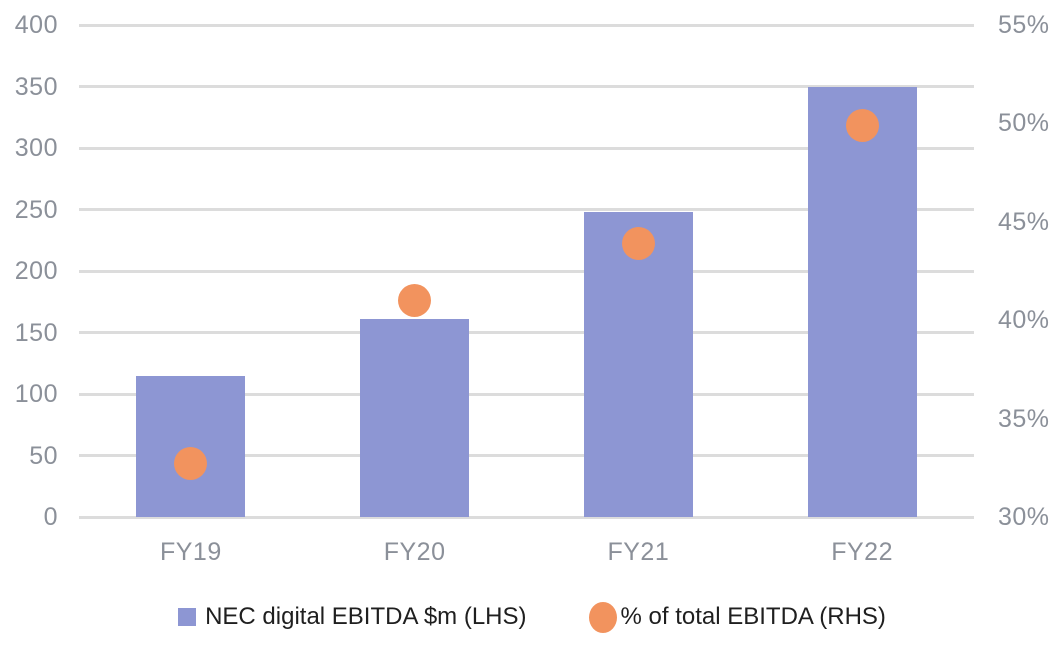  I want to click on right-axis-tick-label: 55%, so click(1024, 25).